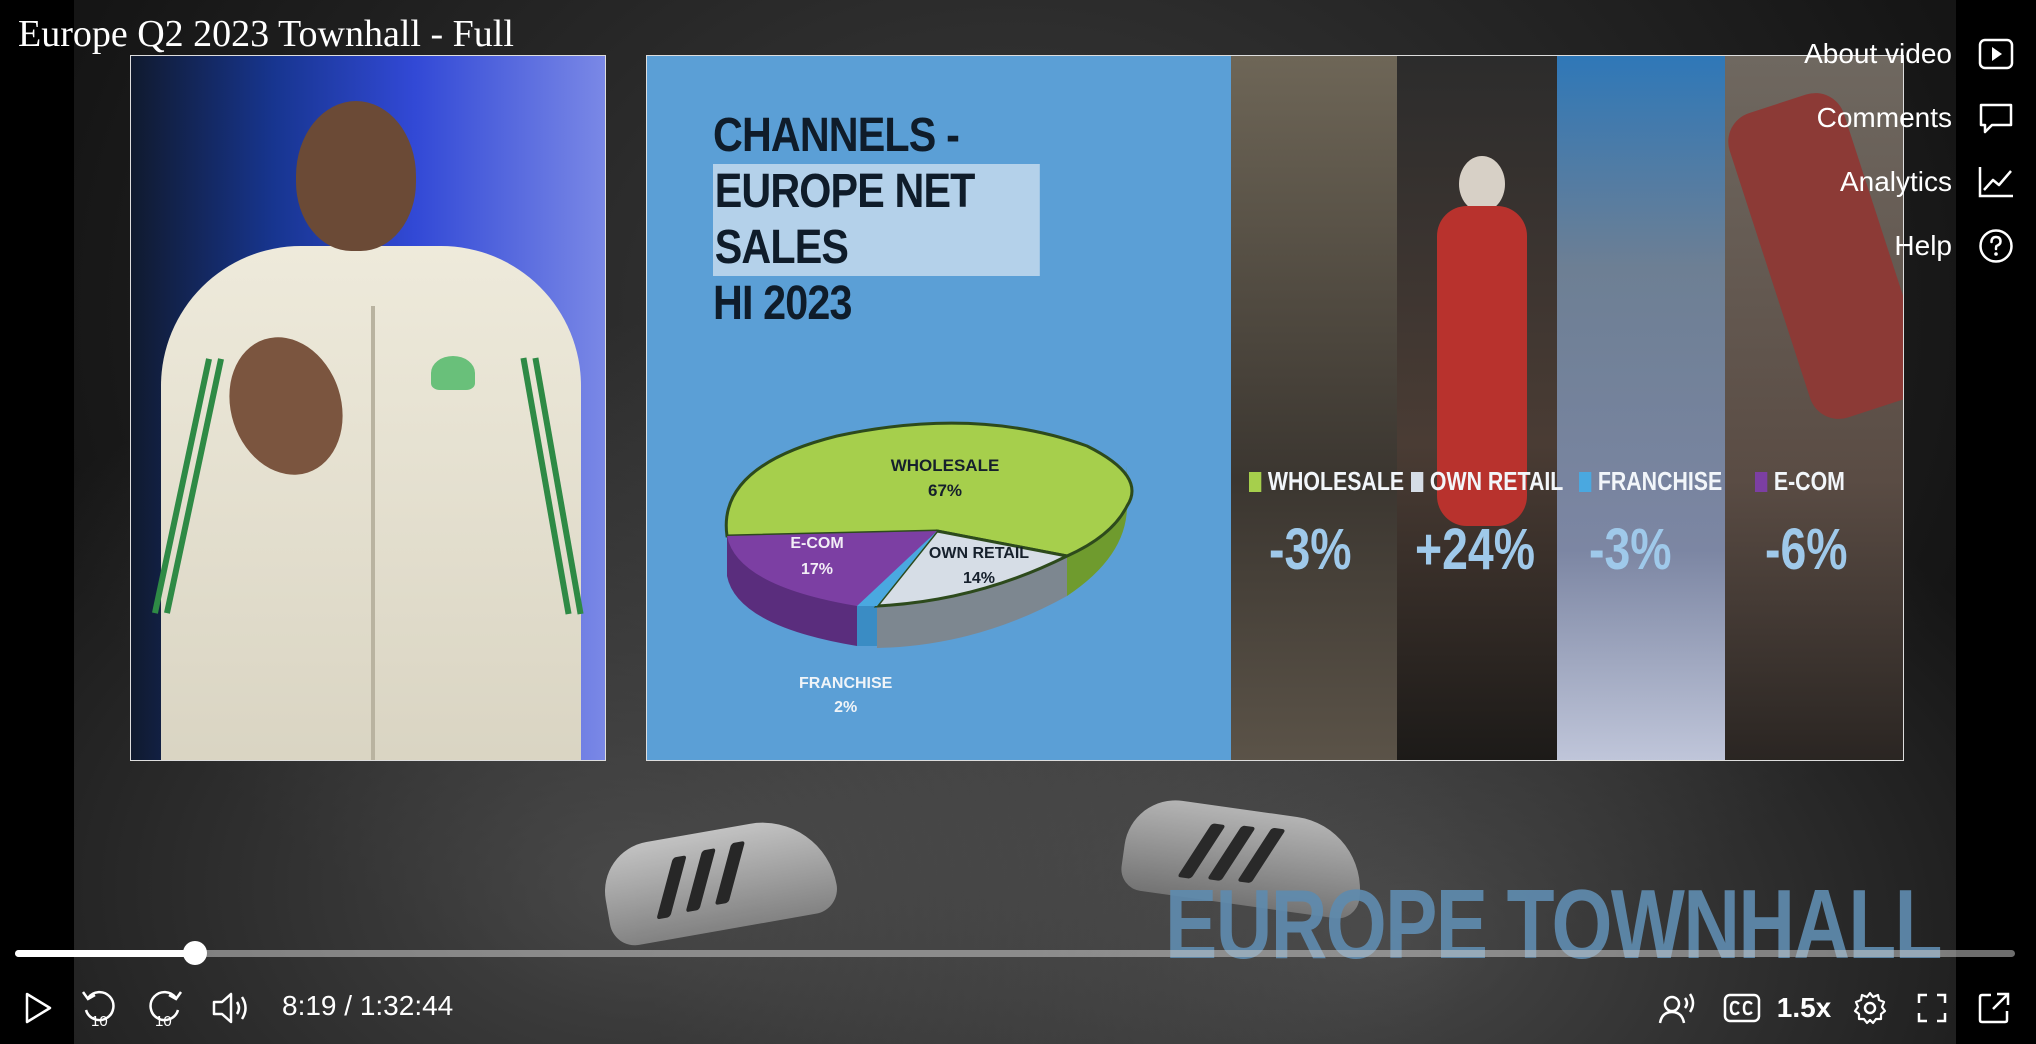 This screenshot has height=1044, width=2036. Describe the element at coordinates (817, 569) in the screenshot. I see `svg-text: 17%` at that location.